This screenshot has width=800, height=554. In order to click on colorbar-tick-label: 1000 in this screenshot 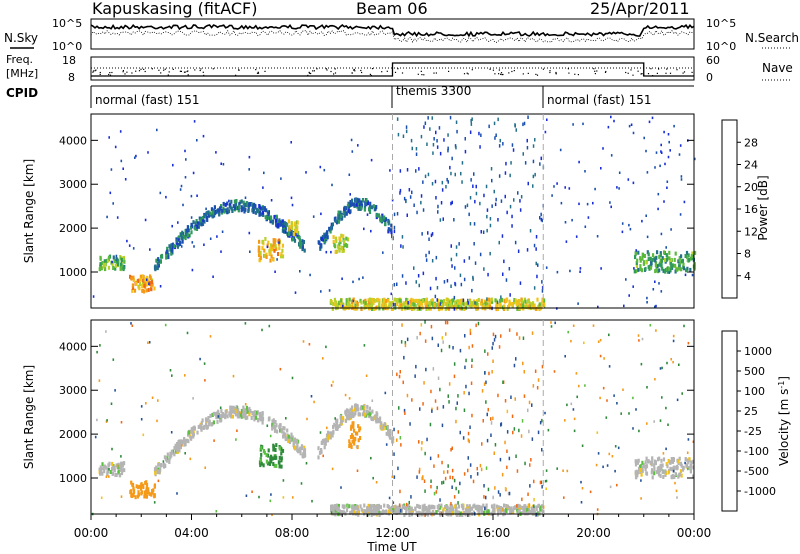, I will do `click(758, 351)`.